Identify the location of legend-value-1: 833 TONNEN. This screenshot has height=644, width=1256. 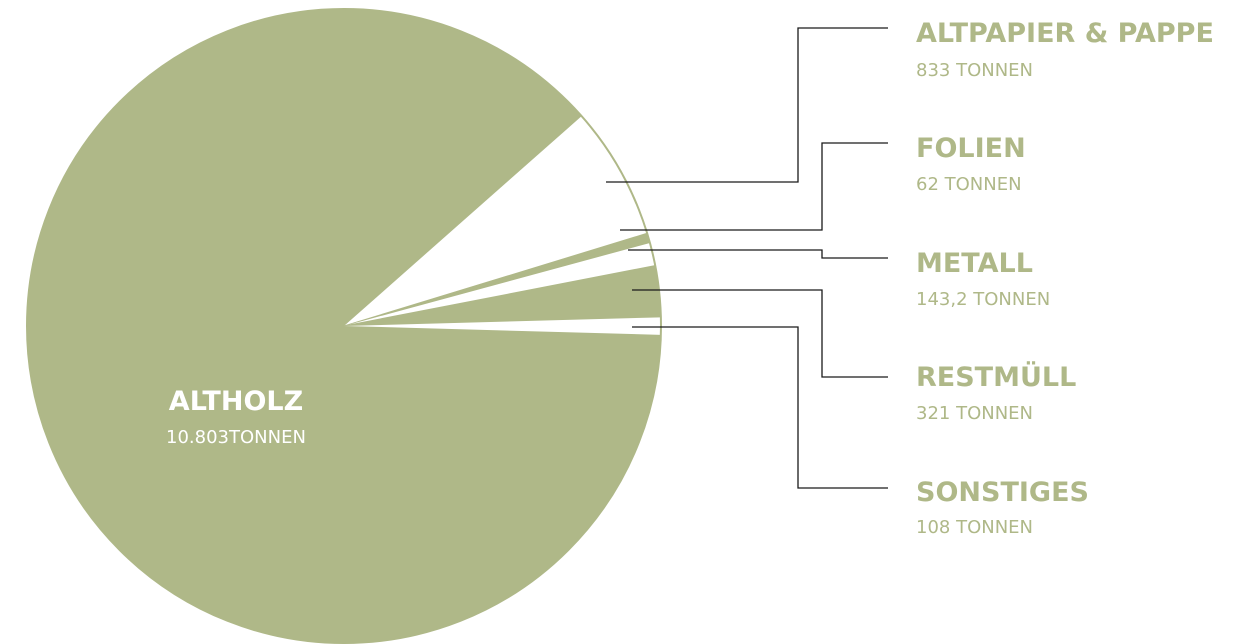
(974, 70).